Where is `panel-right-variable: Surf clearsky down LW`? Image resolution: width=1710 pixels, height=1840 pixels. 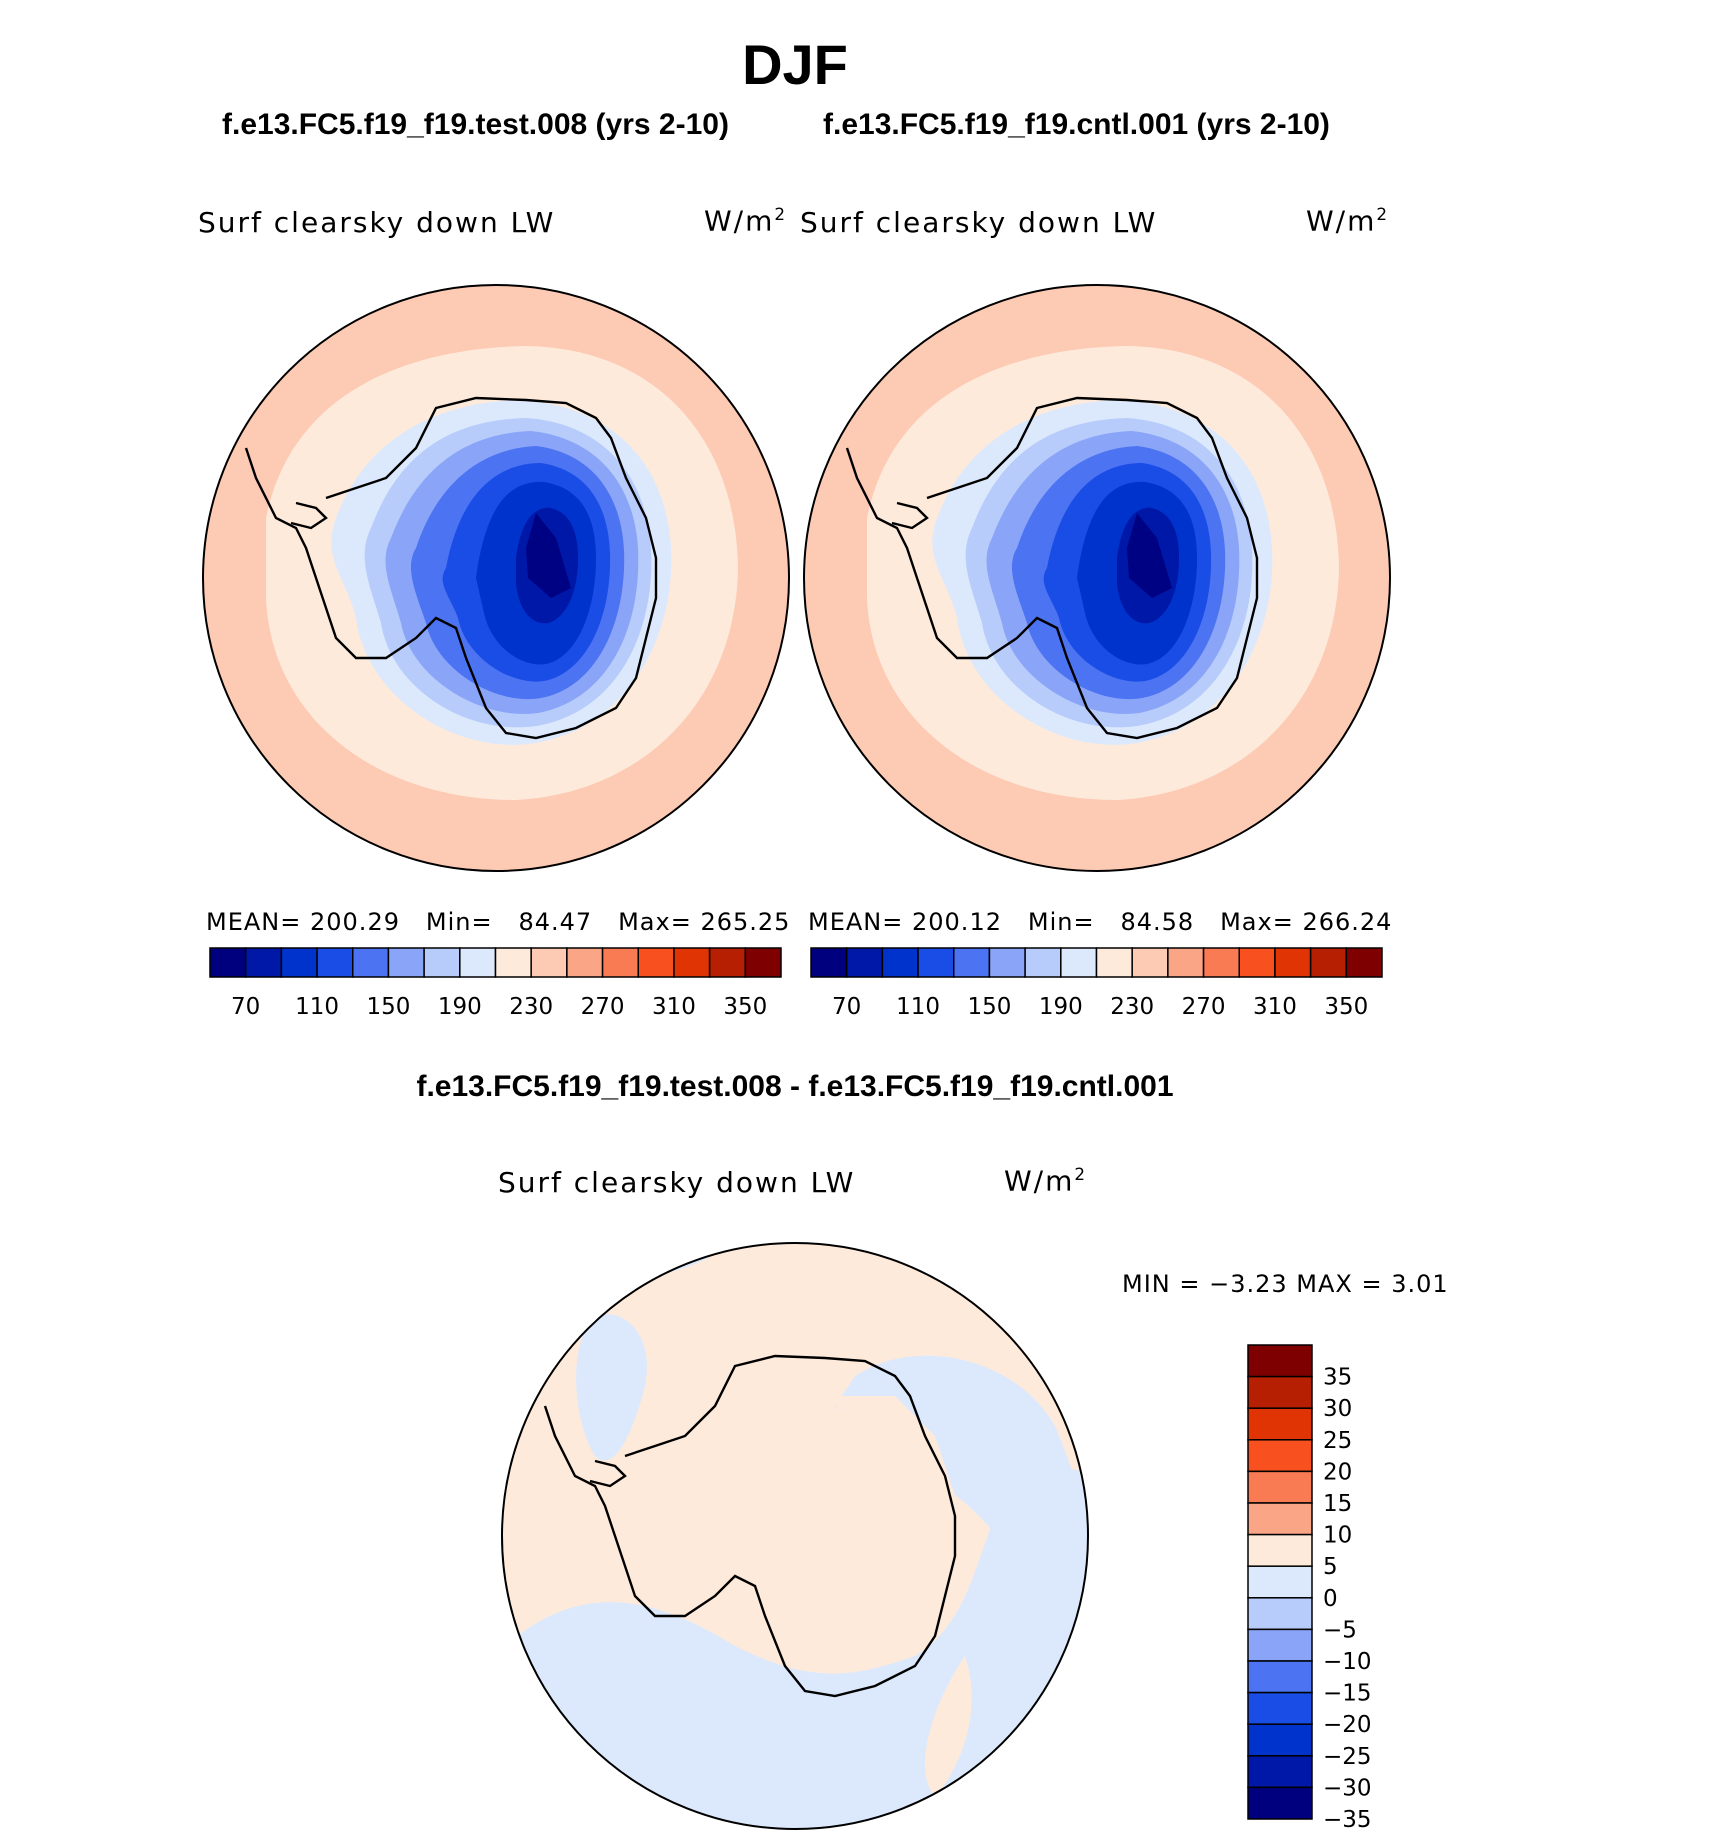 panel-right-variable: Surf clearsky down LW is located at coordinates (979, 222).